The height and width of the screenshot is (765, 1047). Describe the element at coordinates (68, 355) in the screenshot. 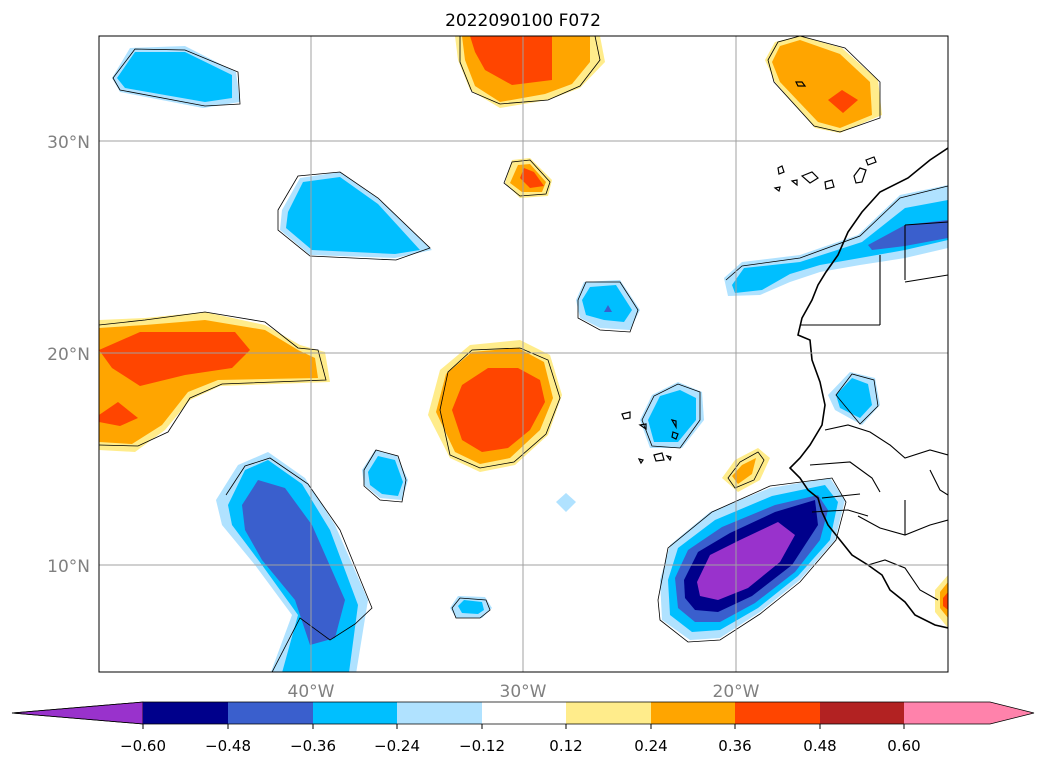

I see `lat-label-20n: 20°N` at that location.